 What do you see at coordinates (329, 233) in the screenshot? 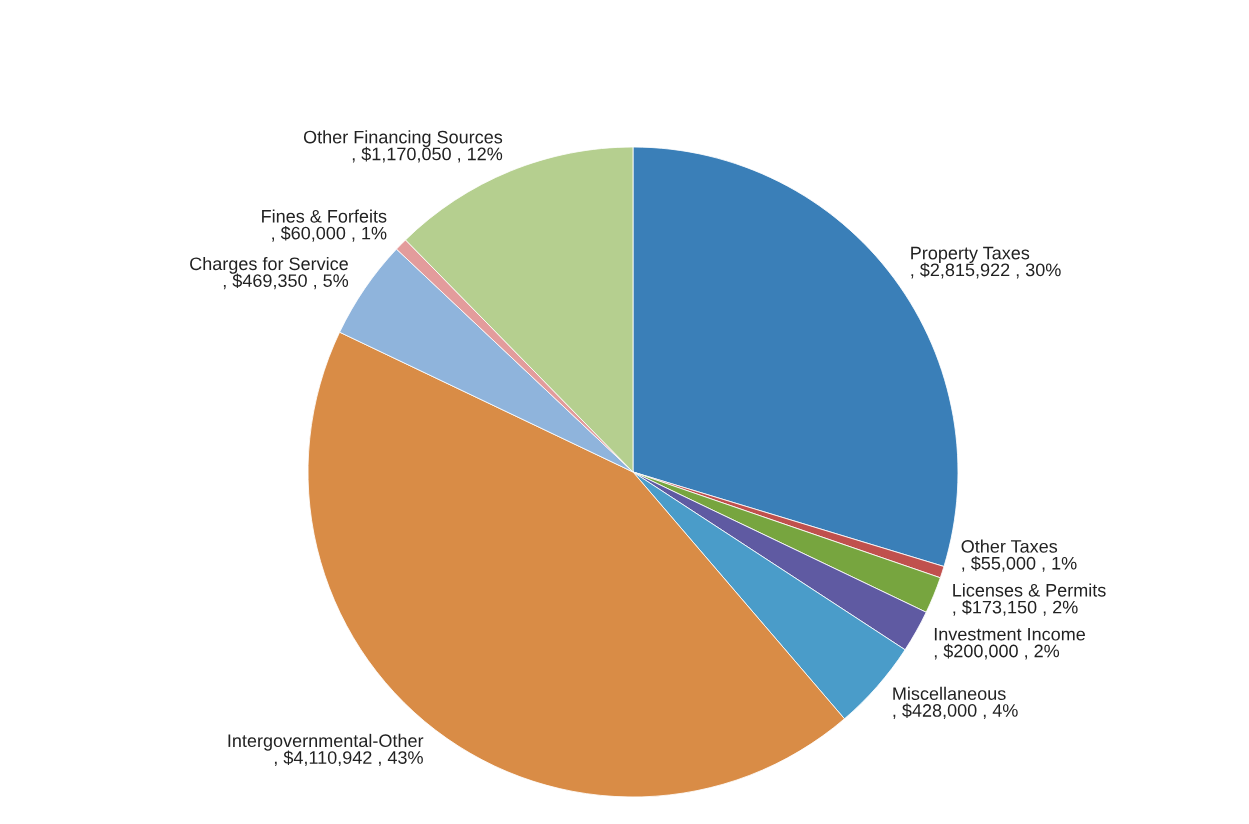
I see `data-label: , $60,000 , 1%` at bounding box center [329, 233].